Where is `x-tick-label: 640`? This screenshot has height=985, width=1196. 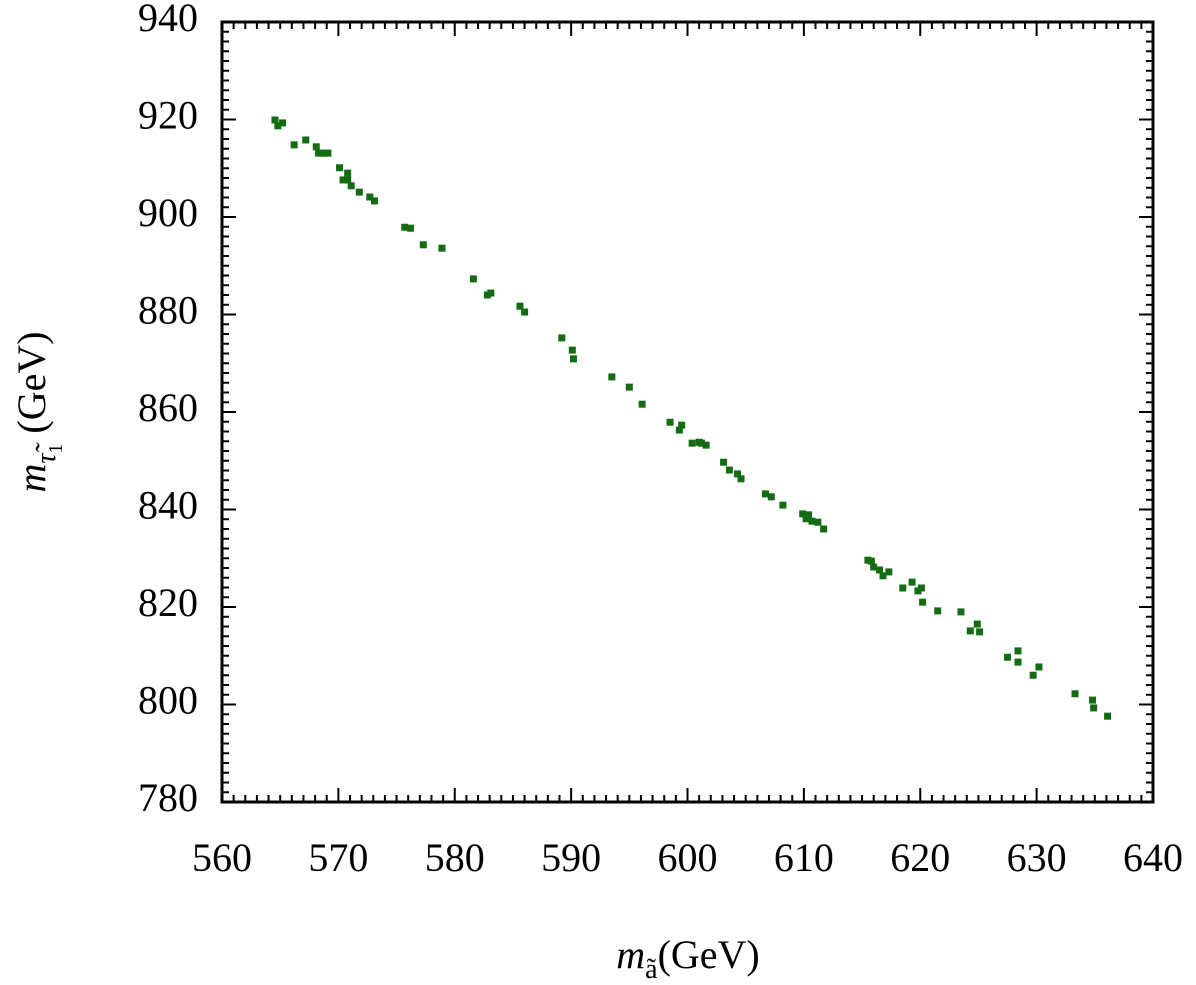
x-tick-label: 640 is located at coordinates (1153, 857).